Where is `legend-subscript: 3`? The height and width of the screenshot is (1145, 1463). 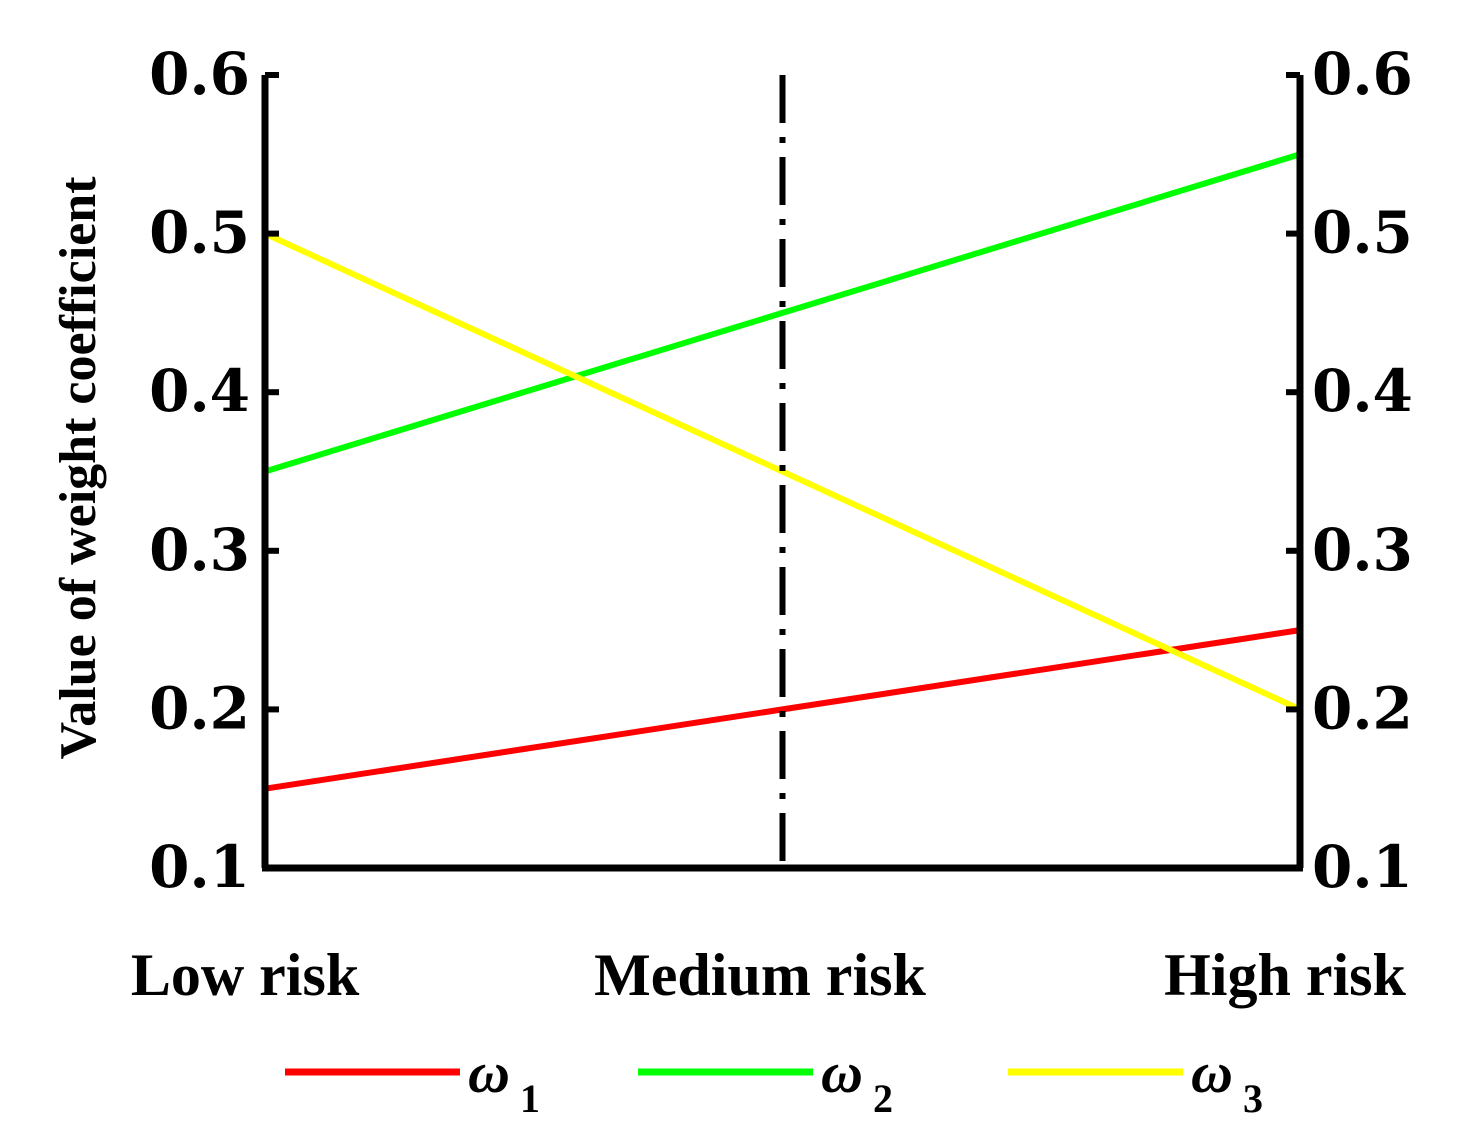 legend-subscript: 3 is located at coordinates (1253, 1098).